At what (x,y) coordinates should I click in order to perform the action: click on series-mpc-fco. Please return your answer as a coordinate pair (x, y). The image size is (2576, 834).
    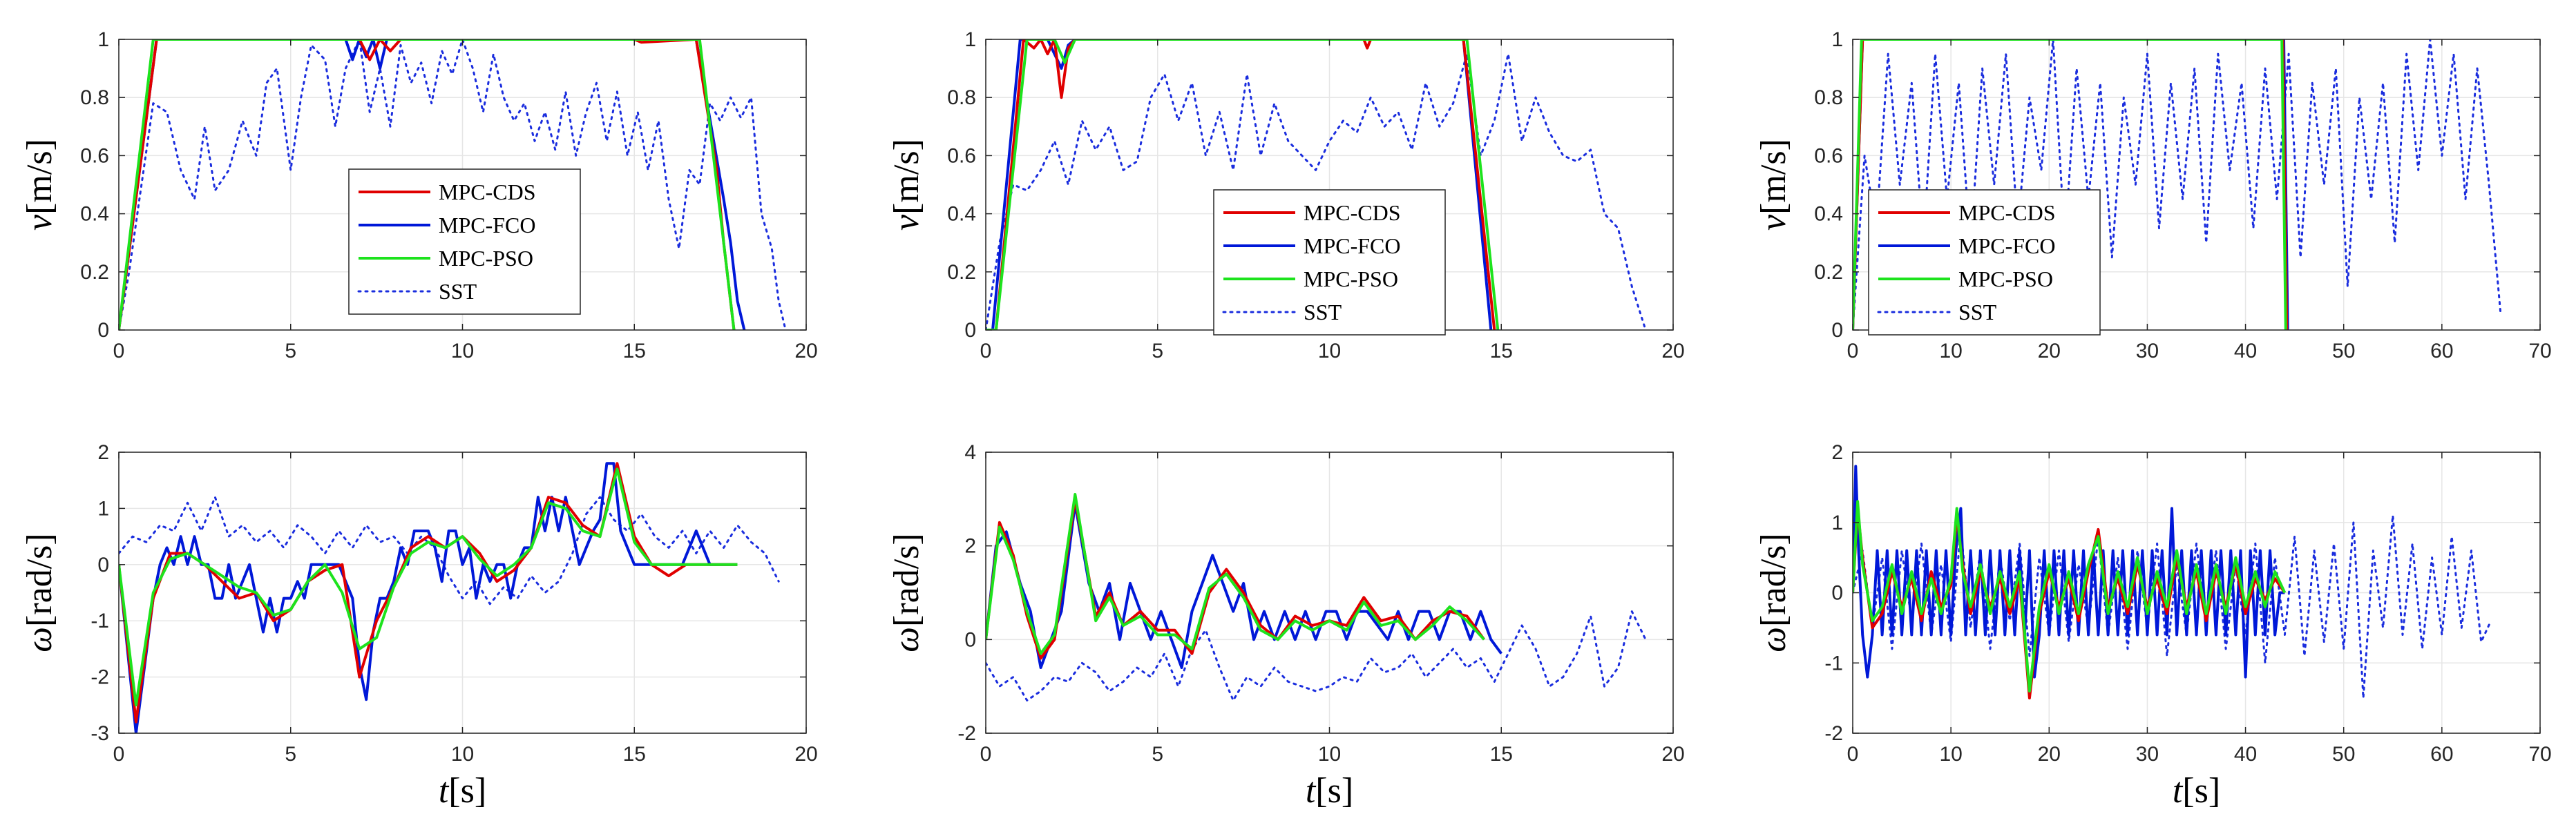
    Looking at the image, I should click on (432, 185).